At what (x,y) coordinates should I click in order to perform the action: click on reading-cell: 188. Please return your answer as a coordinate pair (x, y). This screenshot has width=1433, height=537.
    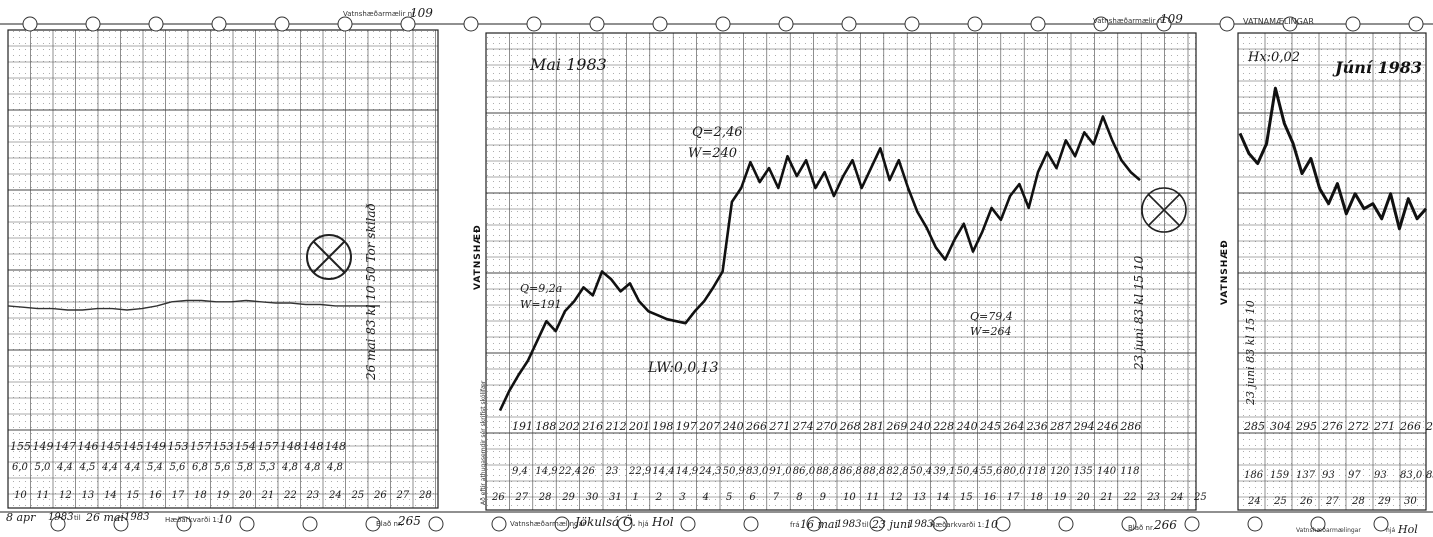
    Looking at the image, I should click on (546, 426).